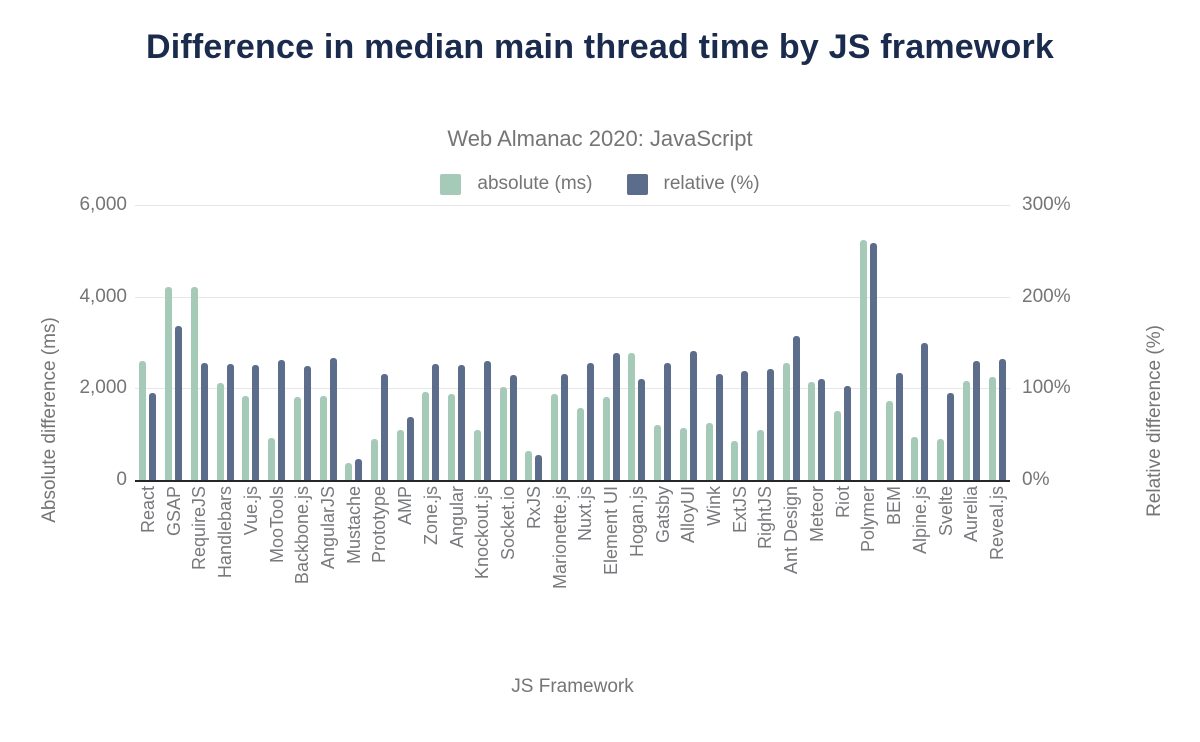 This screenshot has height=742, width=1200. What do you see at coordinates (714, 561) in the screenshot?
I see `x-label-cell: Wink` at bounding box center [714, 561].